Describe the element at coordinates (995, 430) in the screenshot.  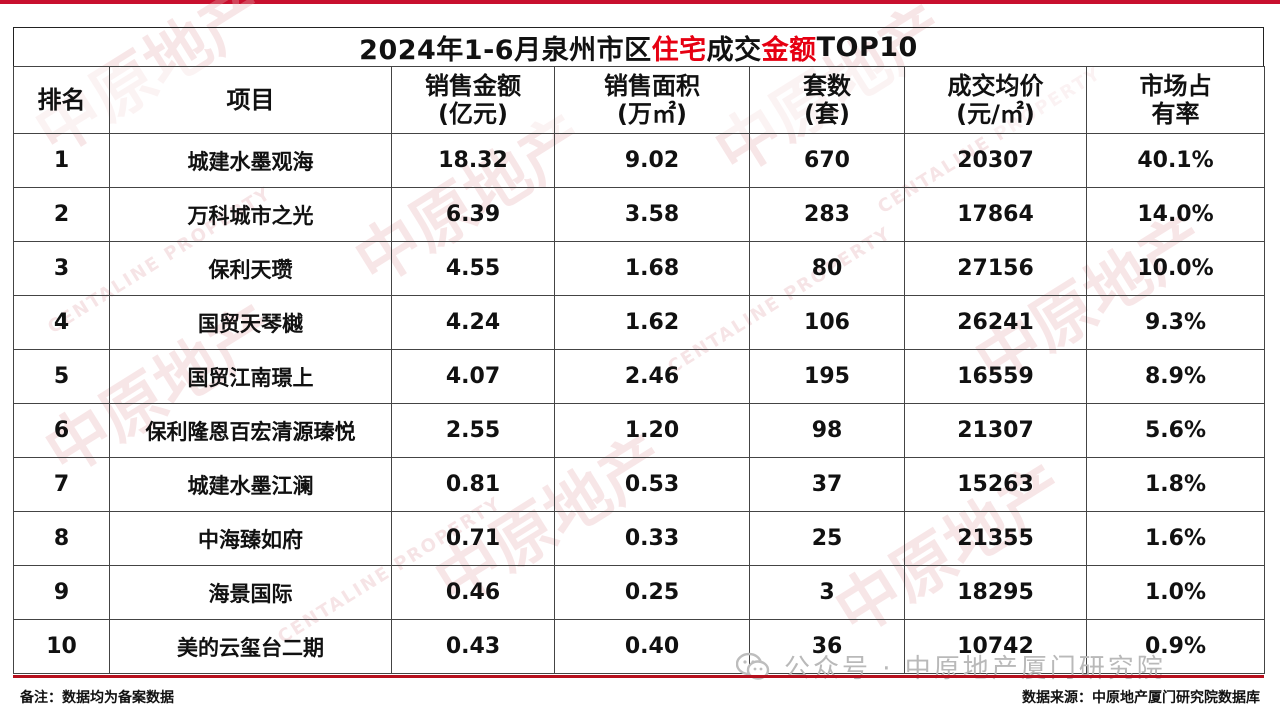
I see `cell-avg-price: 21307` at that location.